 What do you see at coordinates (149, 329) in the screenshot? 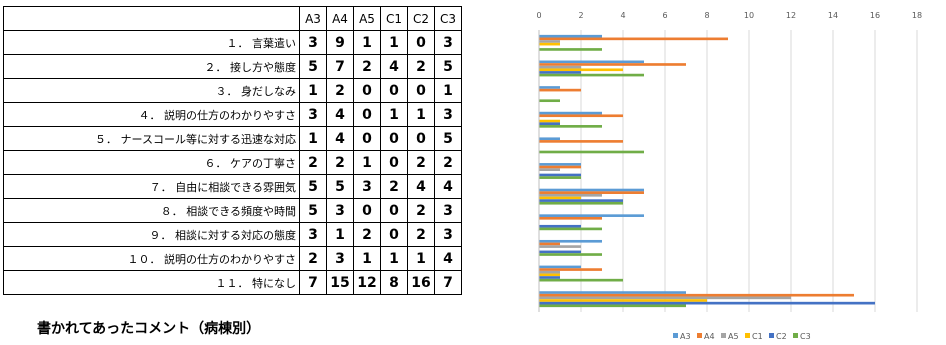
I see `comments-caption: 書かれてあったコメント（病棟別）` at bounding box center [149, 329].